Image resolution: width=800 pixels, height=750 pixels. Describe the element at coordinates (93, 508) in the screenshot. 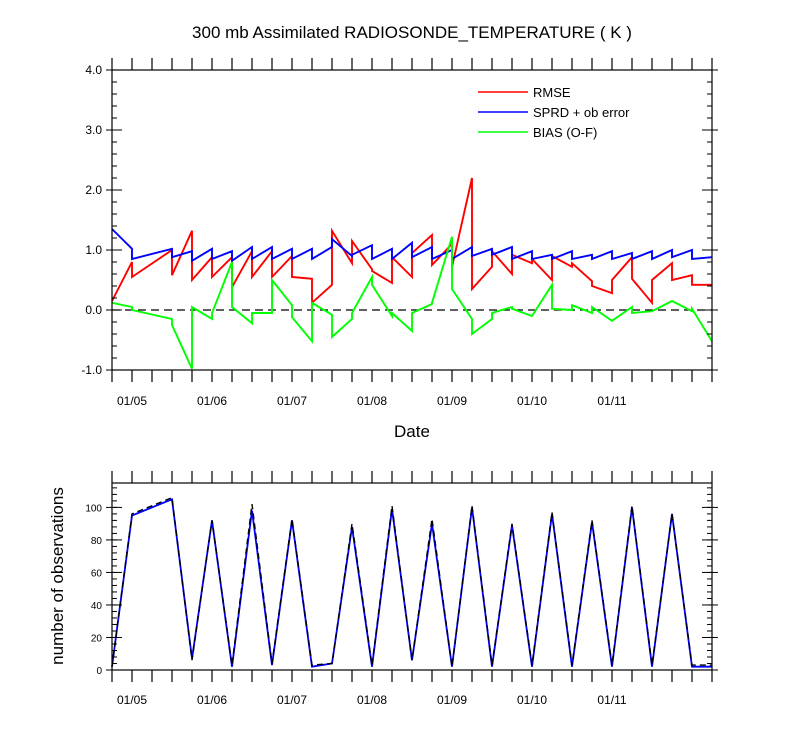

I see `y-tick-label: 100` at that location.